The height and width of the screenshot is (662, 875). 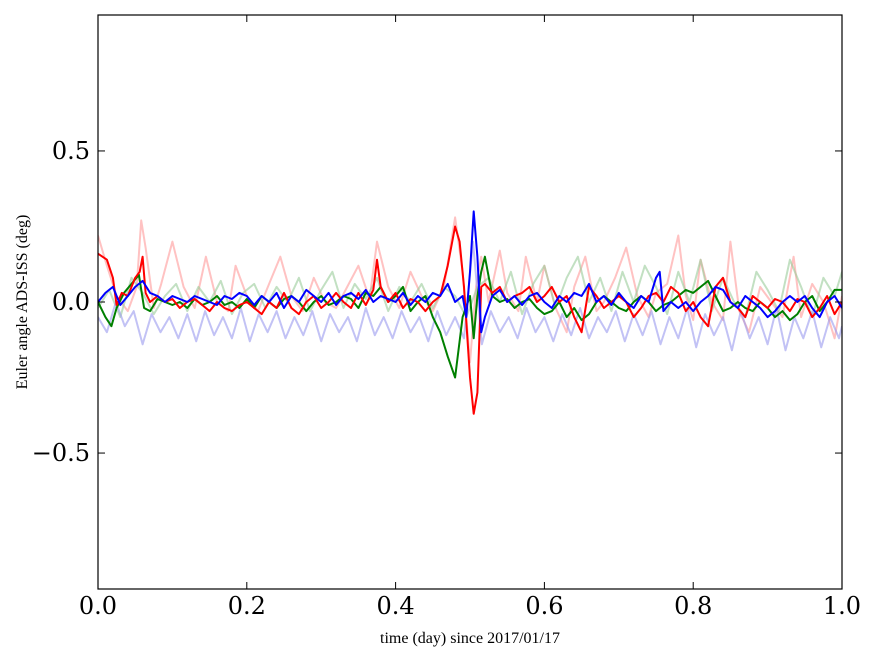 What do you see at coordinates (396, 606) in the screenshot?
I see `x-tick-label: 0.4` at bounding box center [396, 606].